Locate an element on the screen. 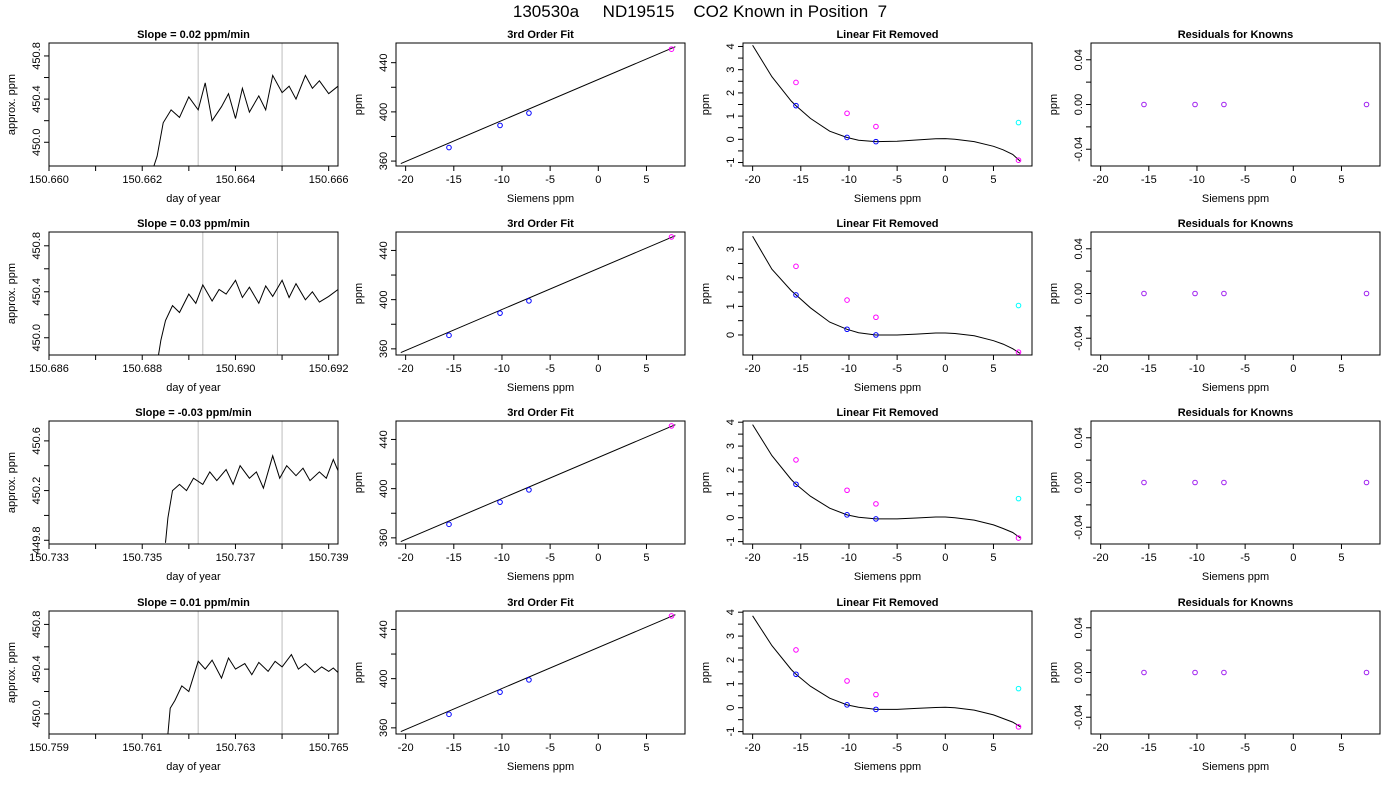 This screenshot has height=800, width=1400. chart-title: Slope = -0.03 ppm/min is located at coordinates (193, 413).